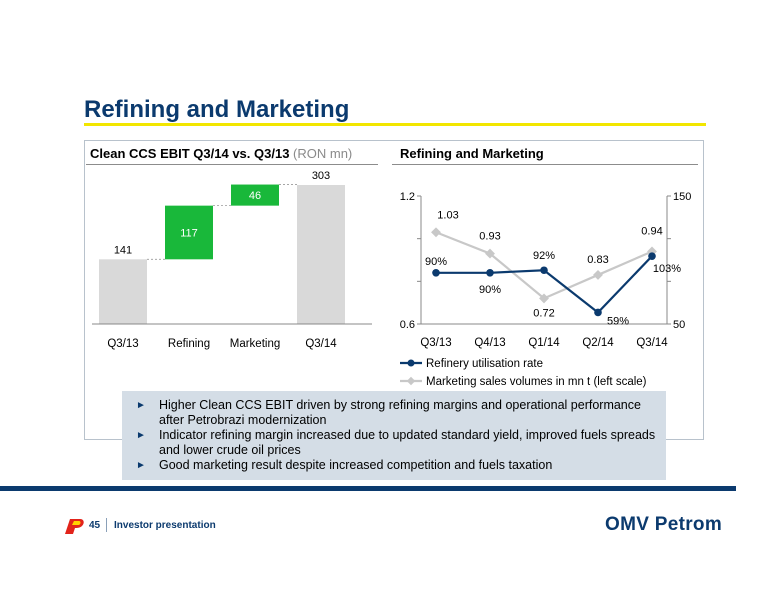  What do you see at coordinates (189, 344) in the screenshot?
I see `waterfall-category-label: Refining` at bounding box center [189, 344].